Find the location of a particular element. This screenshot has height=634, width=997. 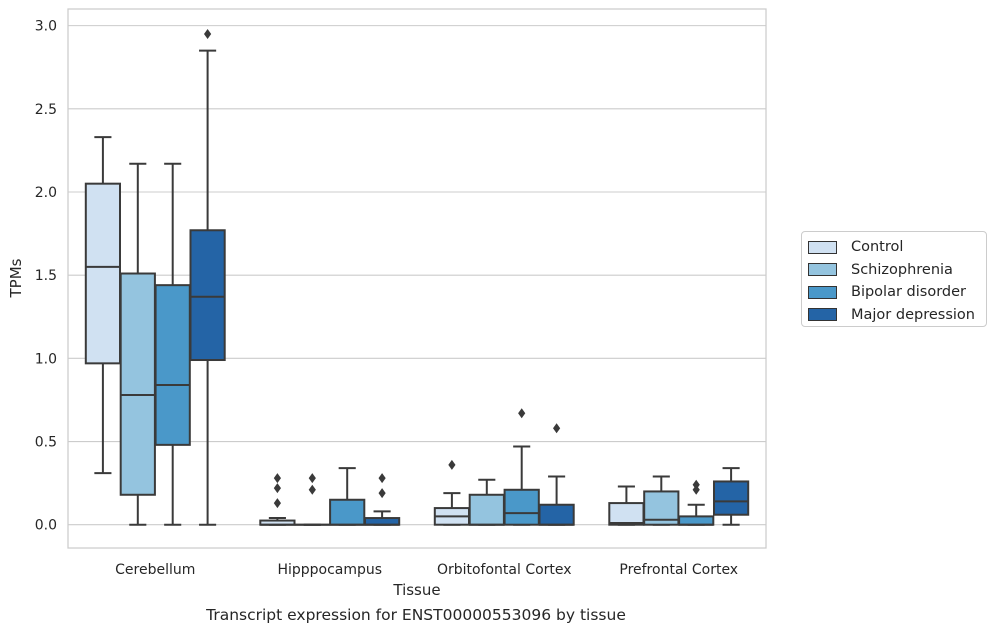

legend-label: Schizophrenia is located at coordinates (902, 269).